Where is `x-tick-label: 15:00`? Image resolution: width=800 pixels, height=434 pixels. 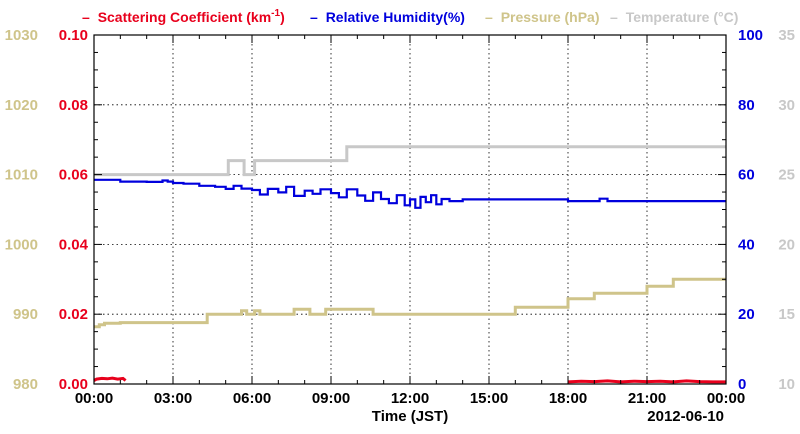 x-tick-label: 15:00 is located at coordinates (489, 398).